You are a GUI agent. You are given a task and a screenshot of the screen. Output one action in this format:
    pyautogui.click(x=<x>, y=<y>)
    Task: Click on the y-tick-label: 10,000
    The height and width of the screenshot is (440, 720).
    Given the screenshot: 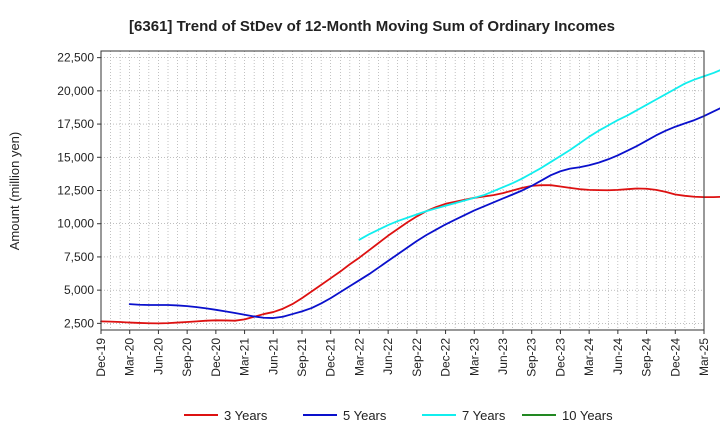 What is the action you would take?
    pyautogui.click(x=75, y=224)
    